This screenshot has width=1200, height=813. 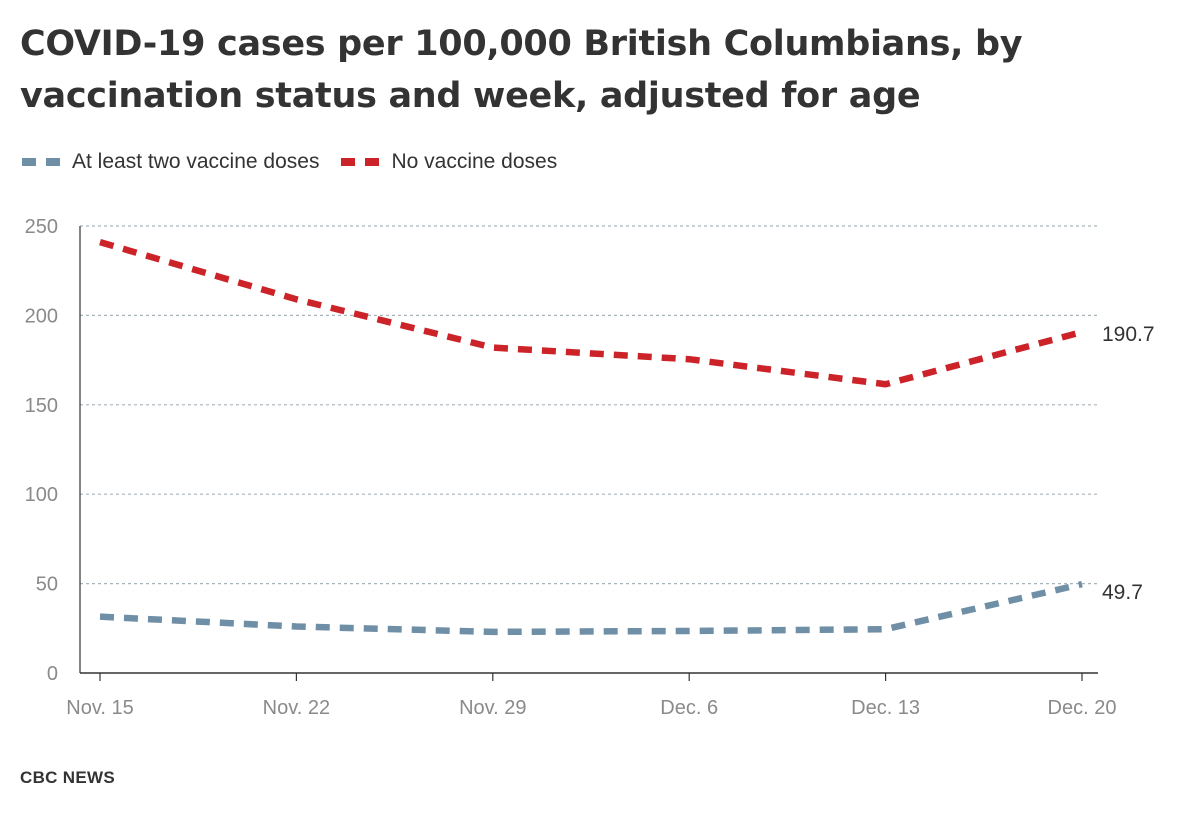 What do you see at coordinates (41, 162) in the screenshot?
I see `legend-swatch-vaccinated` at bounding box center [41, 162].